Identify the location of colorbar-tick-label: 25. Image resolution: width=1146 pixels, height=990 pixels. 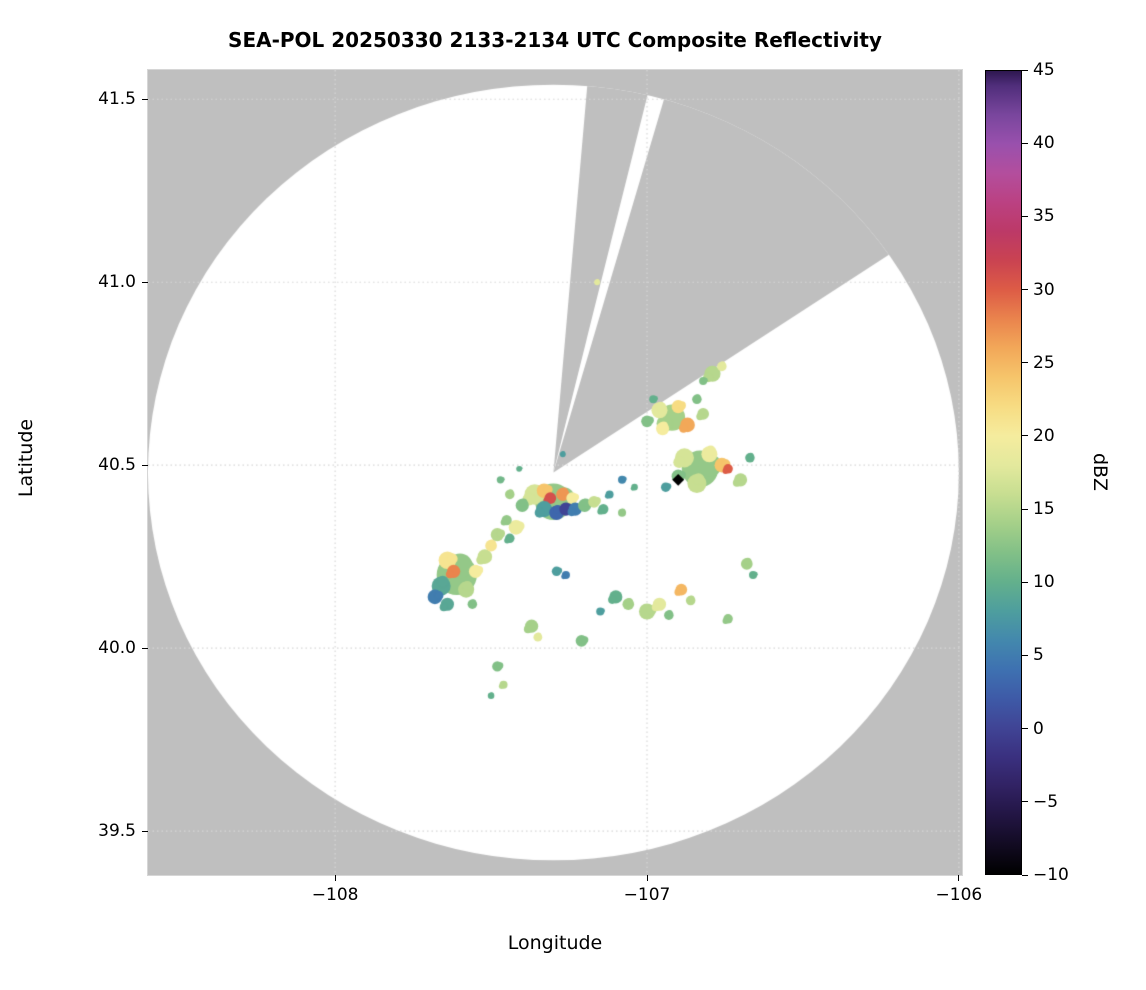
(1044, 362).